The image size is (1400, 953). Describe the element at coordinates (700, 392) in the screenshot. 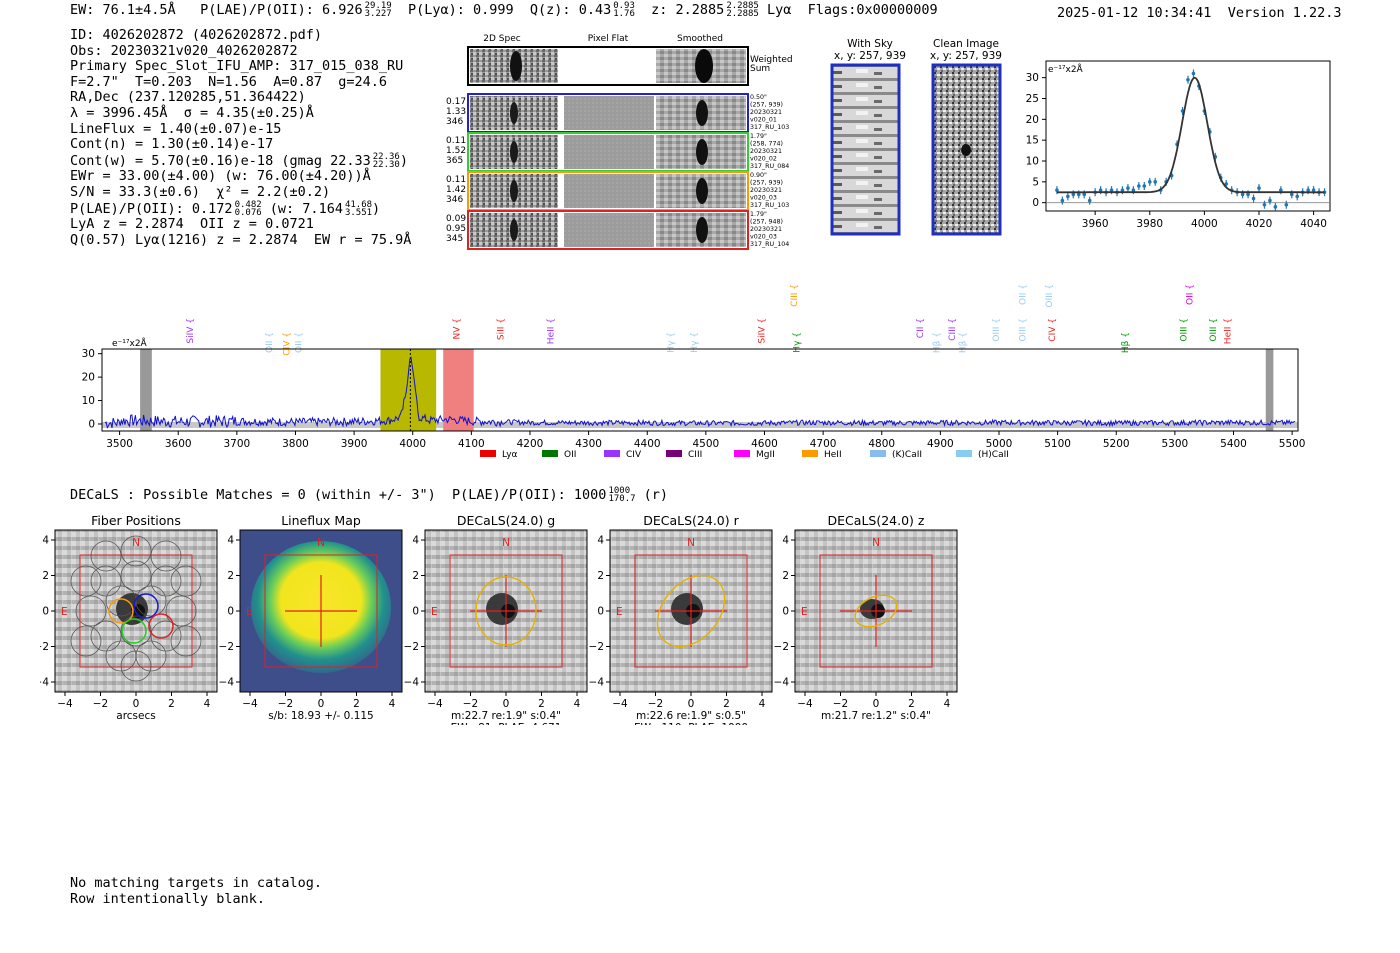

I see `spectrum-line` at that location.